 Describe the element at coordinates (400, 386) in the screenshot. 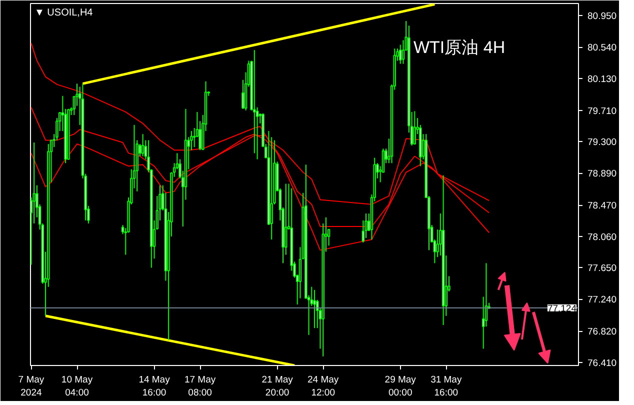

I see `x-tick-label: 29 May 00:00` at that location.